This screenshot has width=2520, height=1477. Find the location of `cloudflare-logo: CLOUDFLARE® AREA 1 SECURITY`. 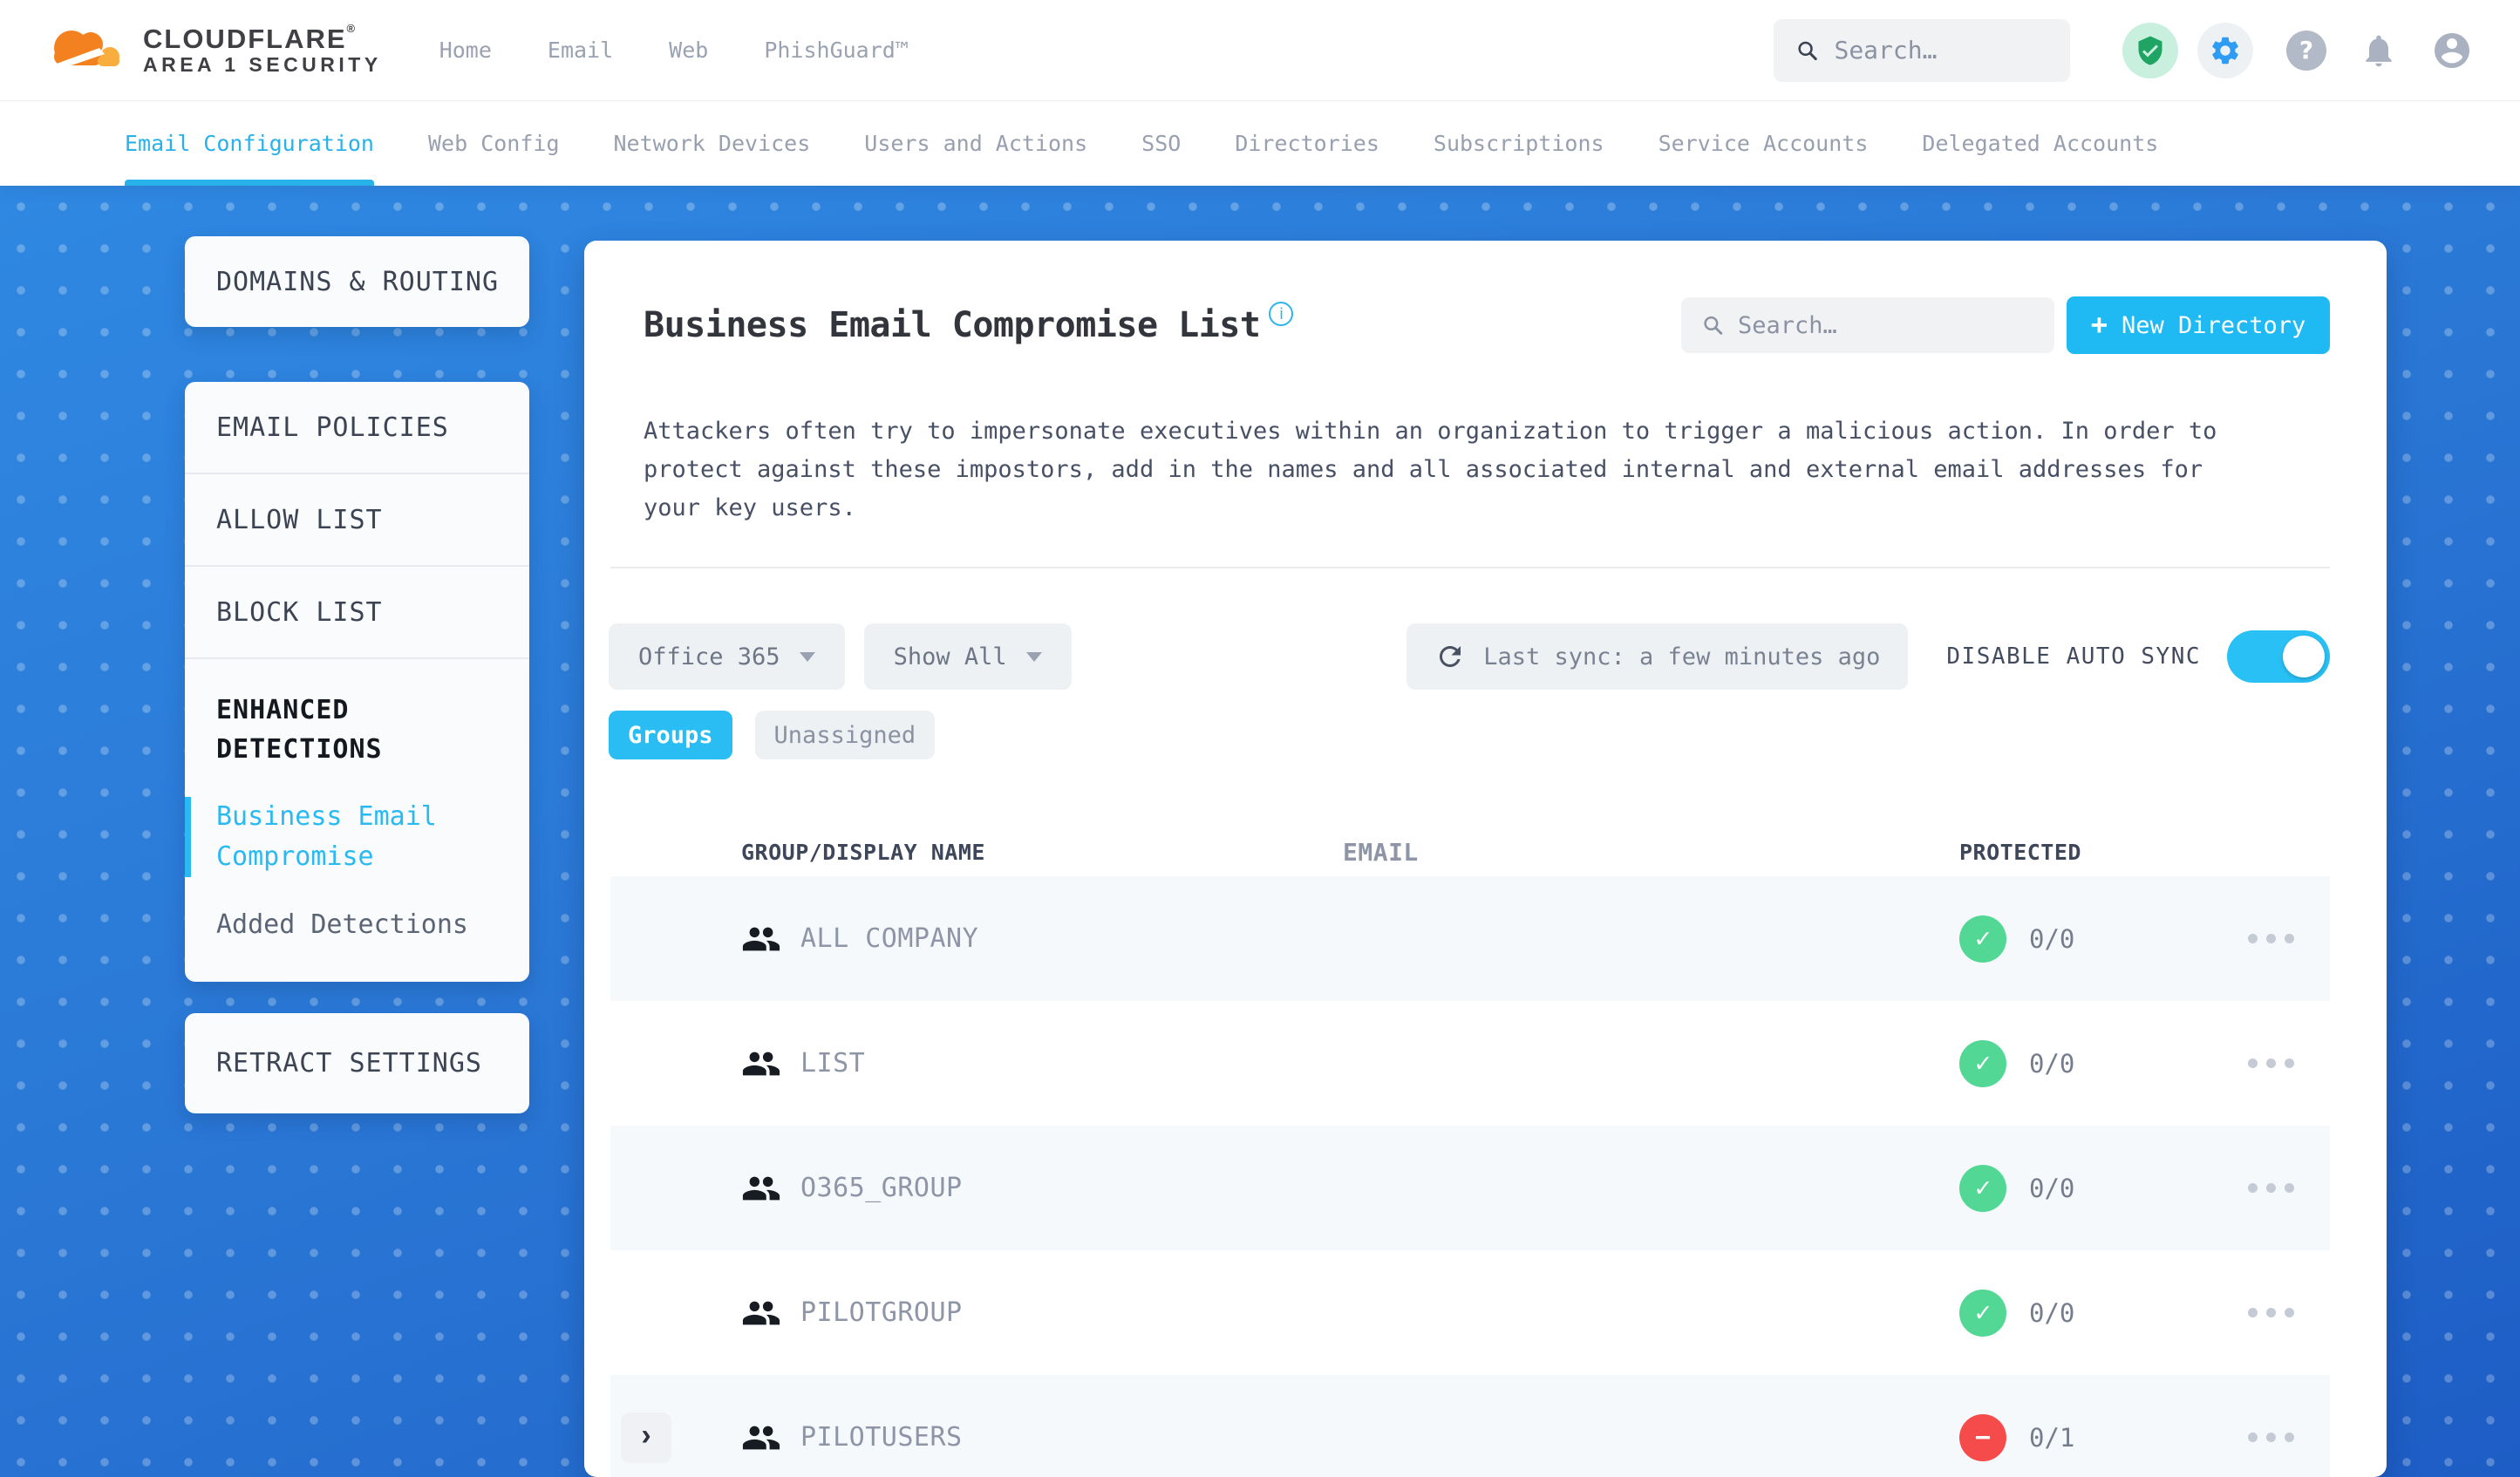

cloudflare-logo: CLOUDFLARE® AREA 1 SECURITY is located at coordinates (212, 50).